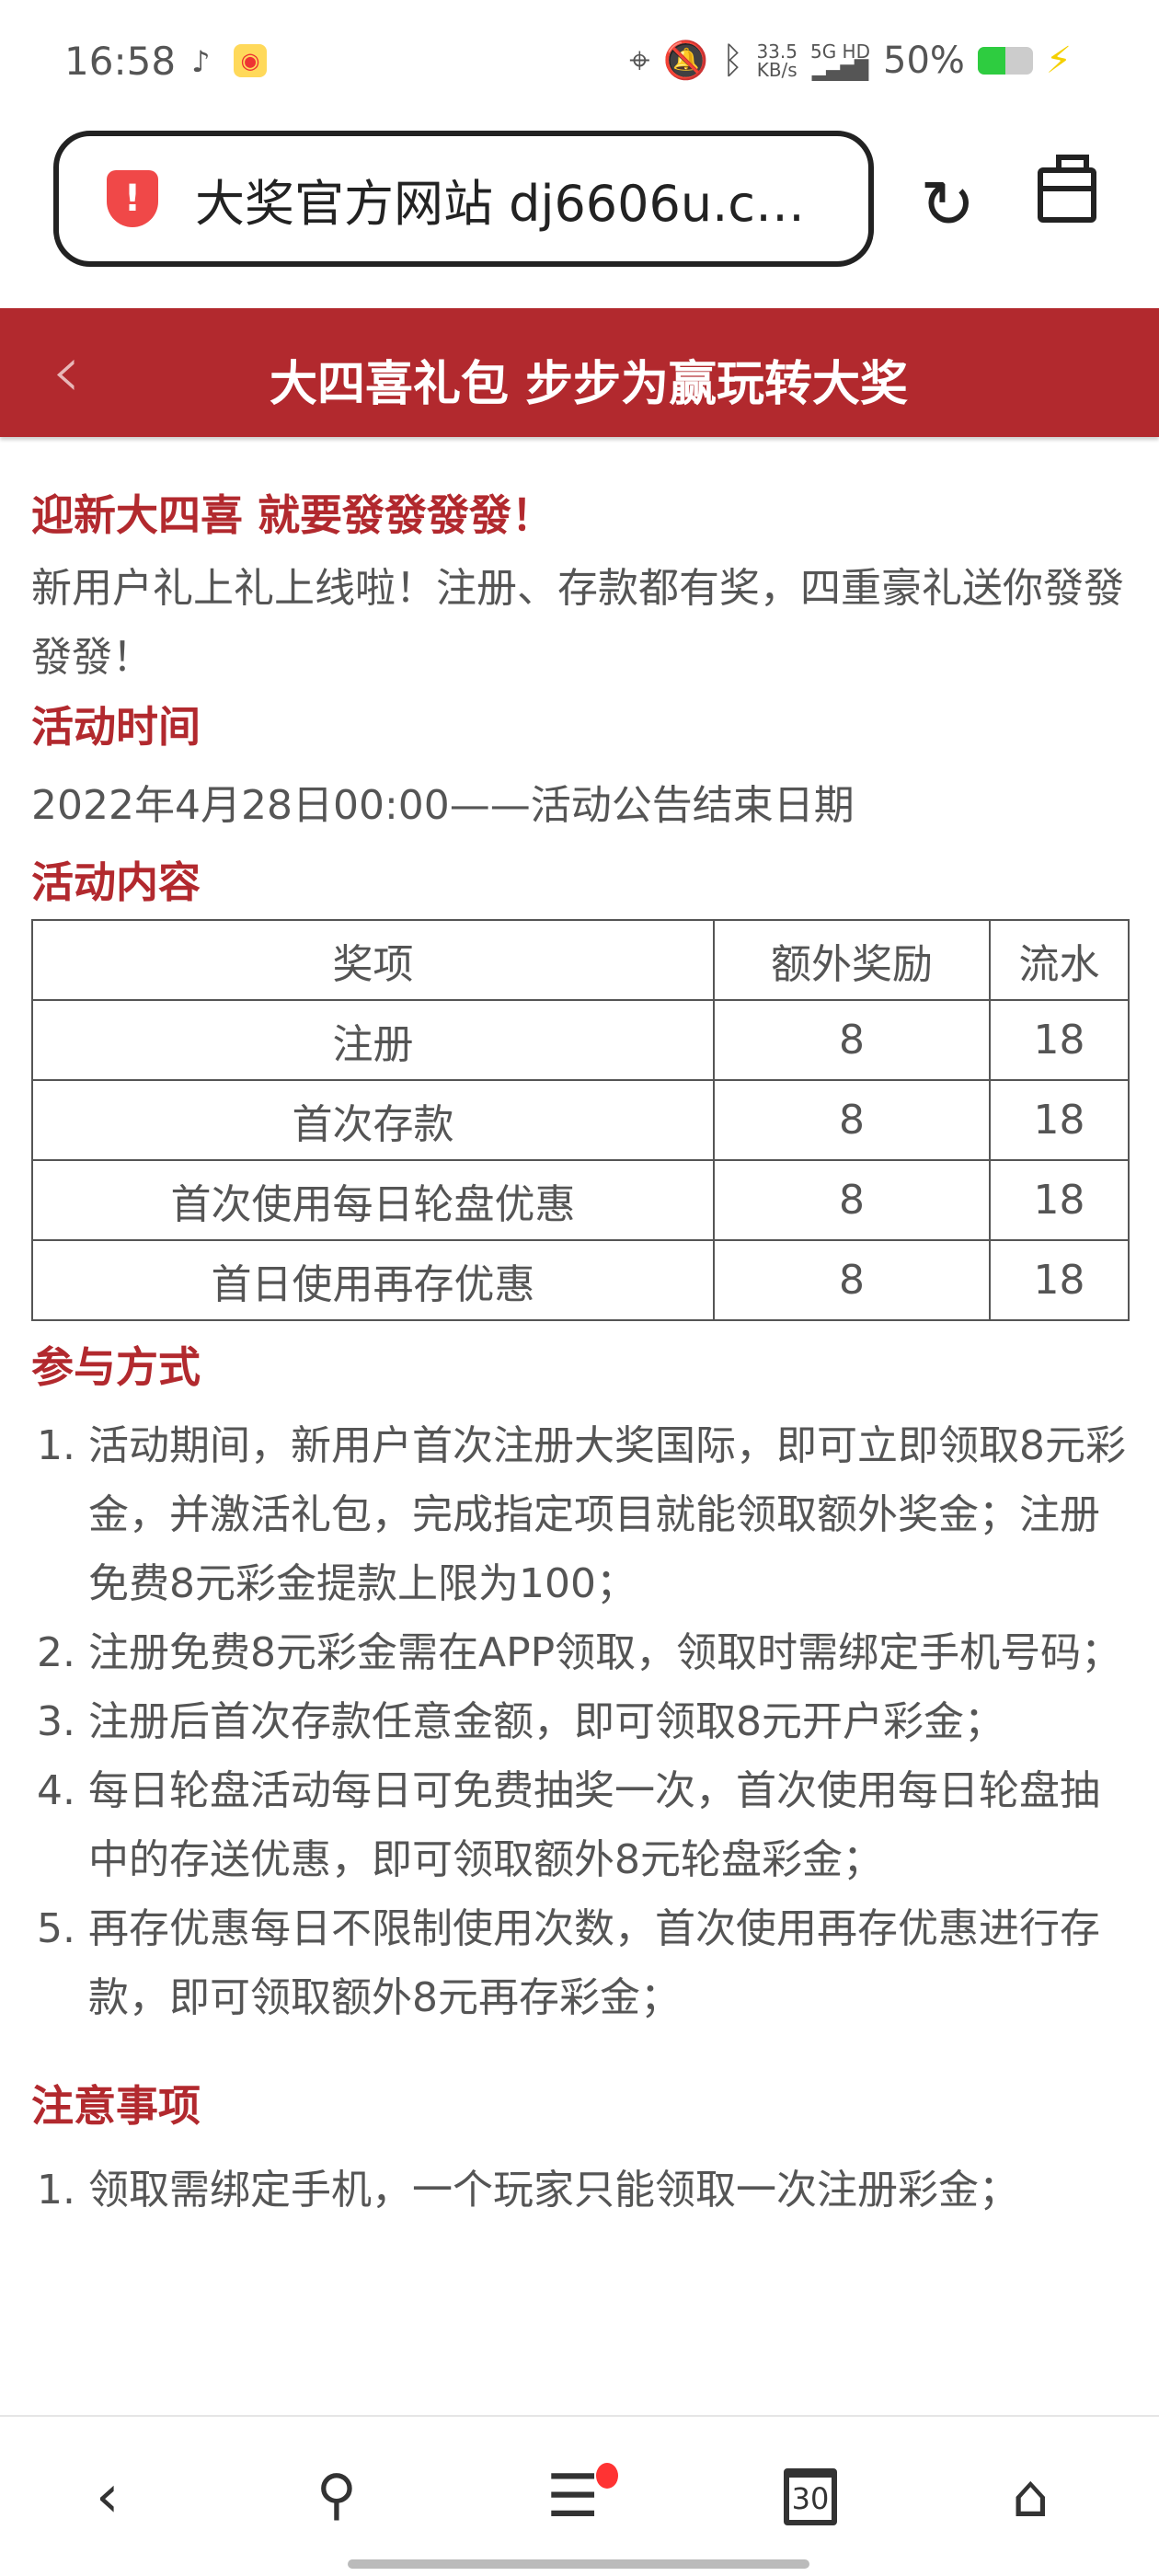 The image size is (1159, 2576). What do you see at coordinates (373, 1280) in the screenshot?
I see `cell: 首日使用再存优惠` at bounding box center [373, 1280].